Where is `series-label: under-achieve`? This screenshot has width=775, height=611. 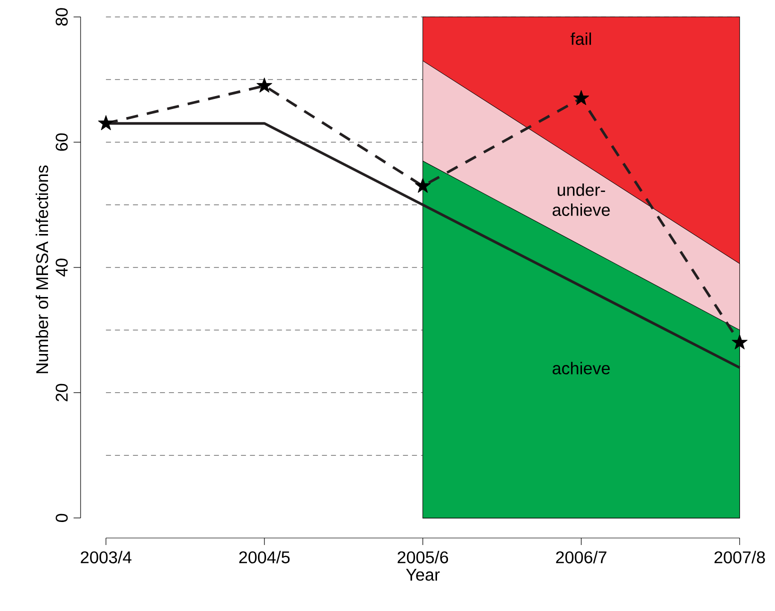
series-label: under-achieve is located at coordinates (581, 199).